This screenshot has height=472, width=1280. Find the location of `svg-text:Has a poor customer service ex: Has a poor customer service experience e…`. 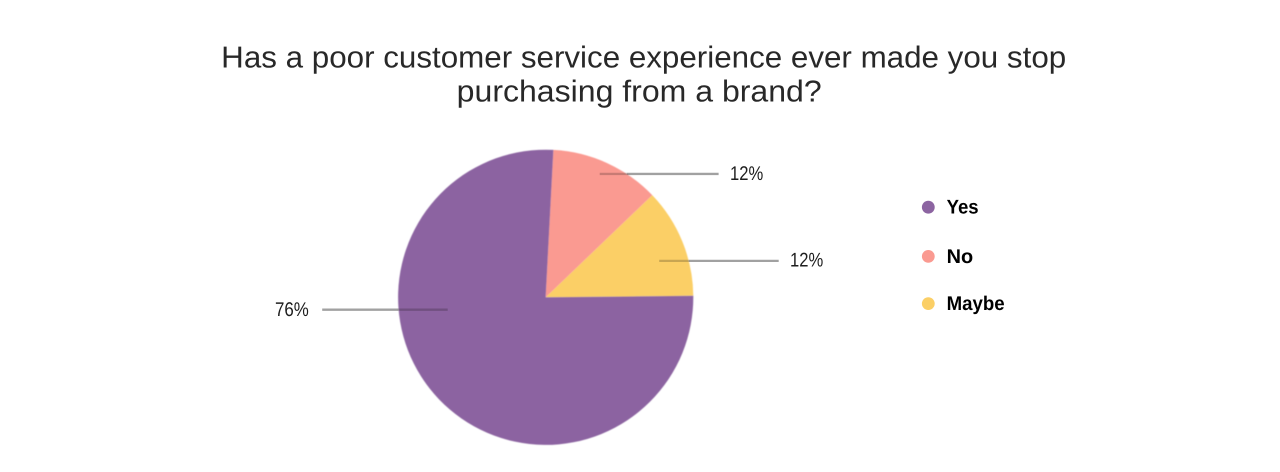

svg-text:Has a poor customer service ex: Has a poor customer service experience e… is located at coordinates (643, 58).